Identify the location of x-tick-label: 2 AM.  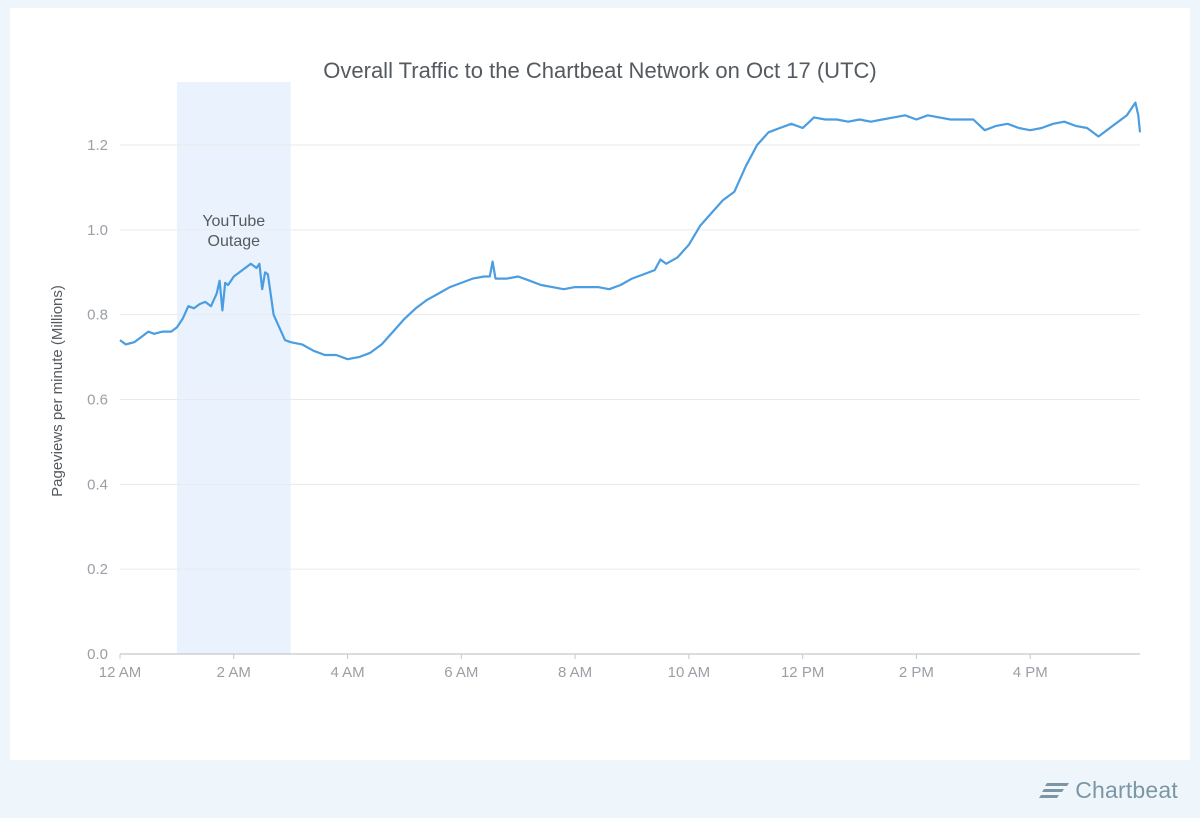
(234, 672).